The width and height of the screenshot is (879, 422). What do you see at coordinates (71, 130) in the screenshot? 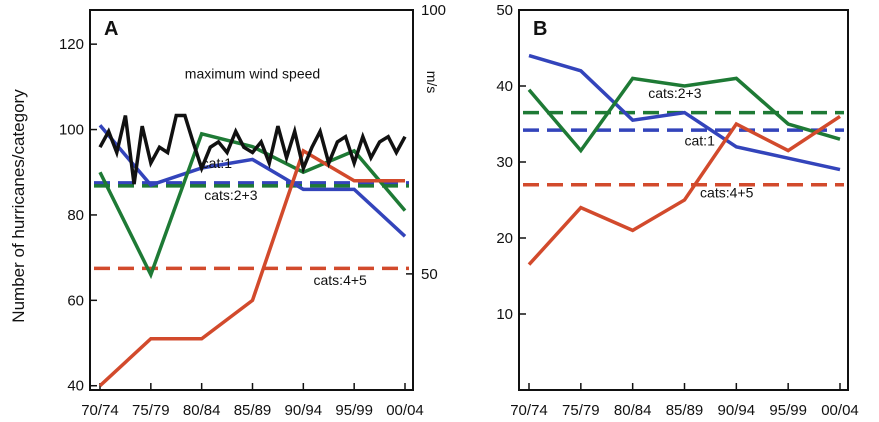
I see `y-tick-label: 100` at bounding box center [71, 130].